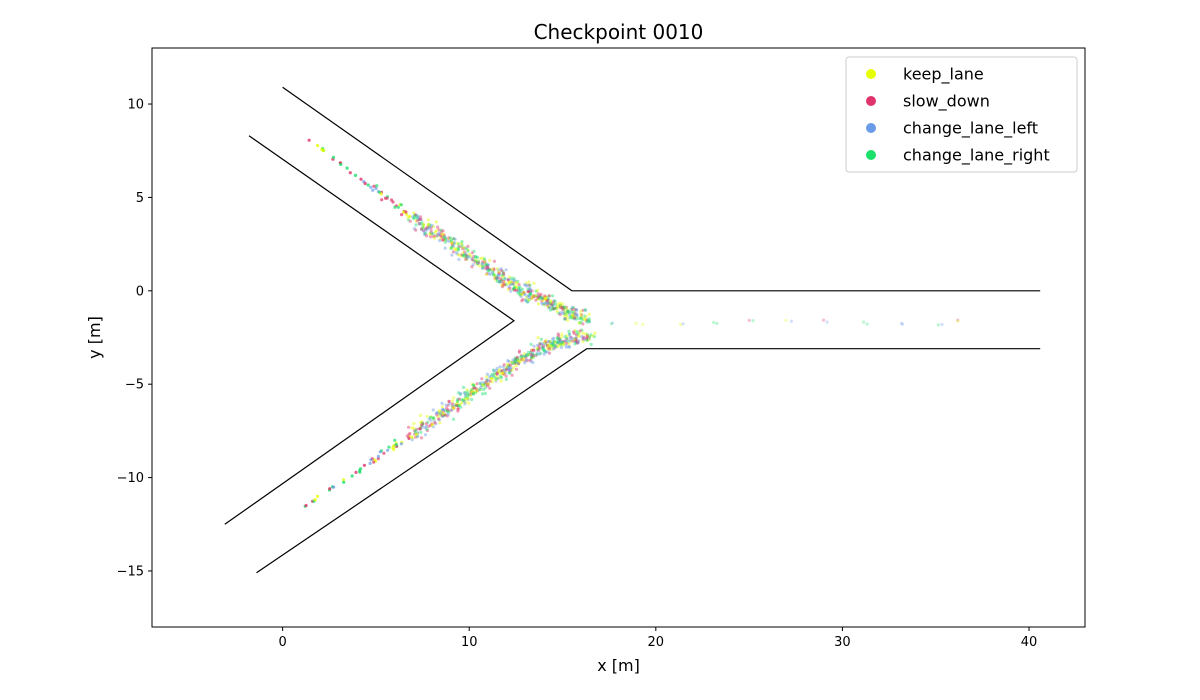  Describe the element at coordinates (976, 156) in the screenshot. I see `legend-label: change_lane_right` at that location.